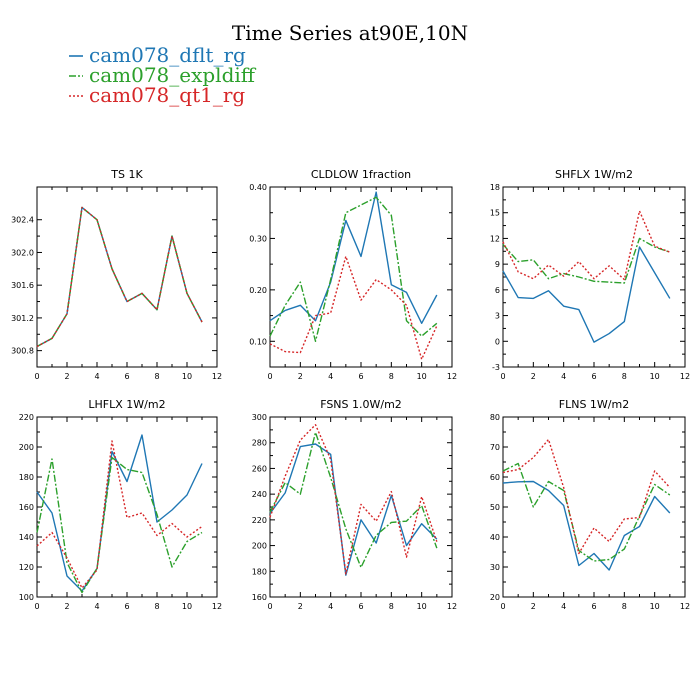 This screenshot has width=700, height=700. I want to click on y-tick-label-ts: 300.8, so click(22, 351).